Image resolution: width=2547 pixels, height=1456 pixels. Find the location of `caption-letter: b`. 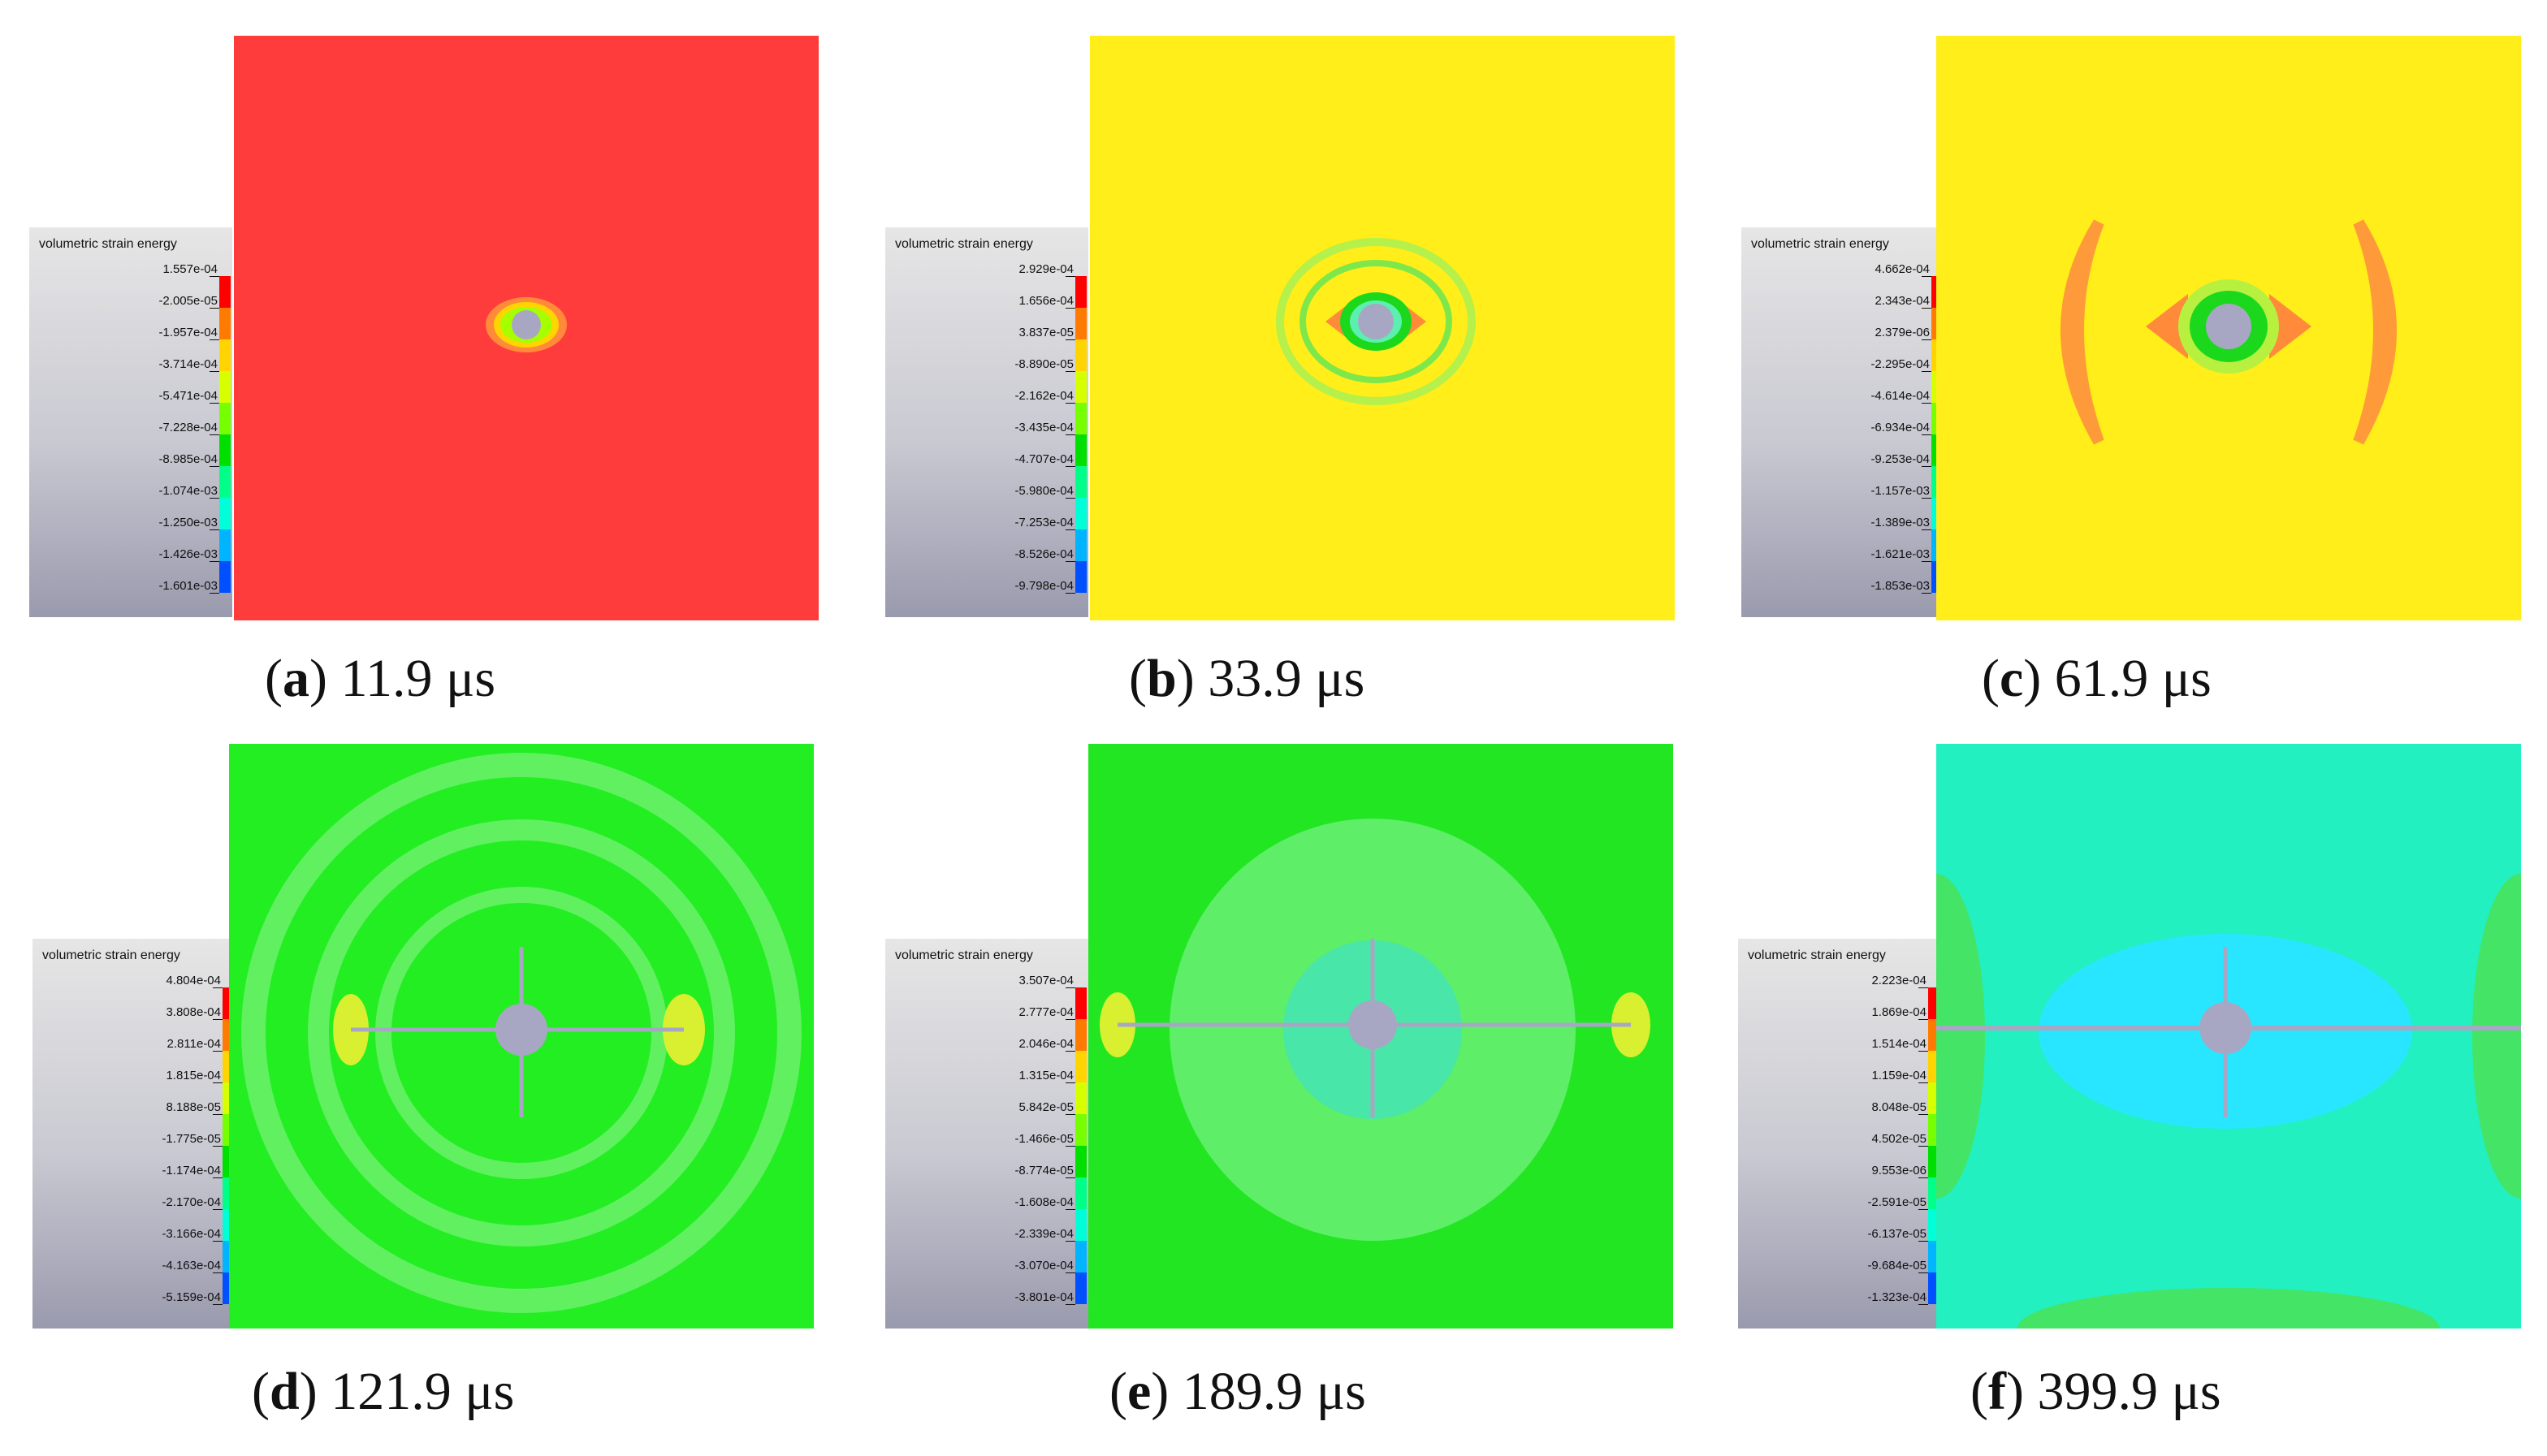

caption-letter: b is located at coordinates (1161, 678).